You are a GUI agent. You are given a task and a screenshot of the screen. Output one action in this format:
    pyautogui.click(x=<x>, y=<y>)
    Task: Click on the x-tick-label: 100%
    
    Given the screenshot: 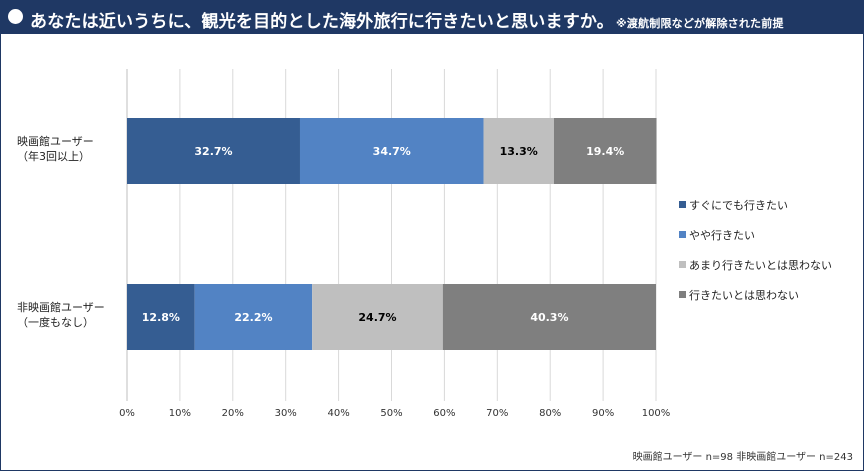 What is the action you would take?
    pyautogui.click(x=656, y=413)
    